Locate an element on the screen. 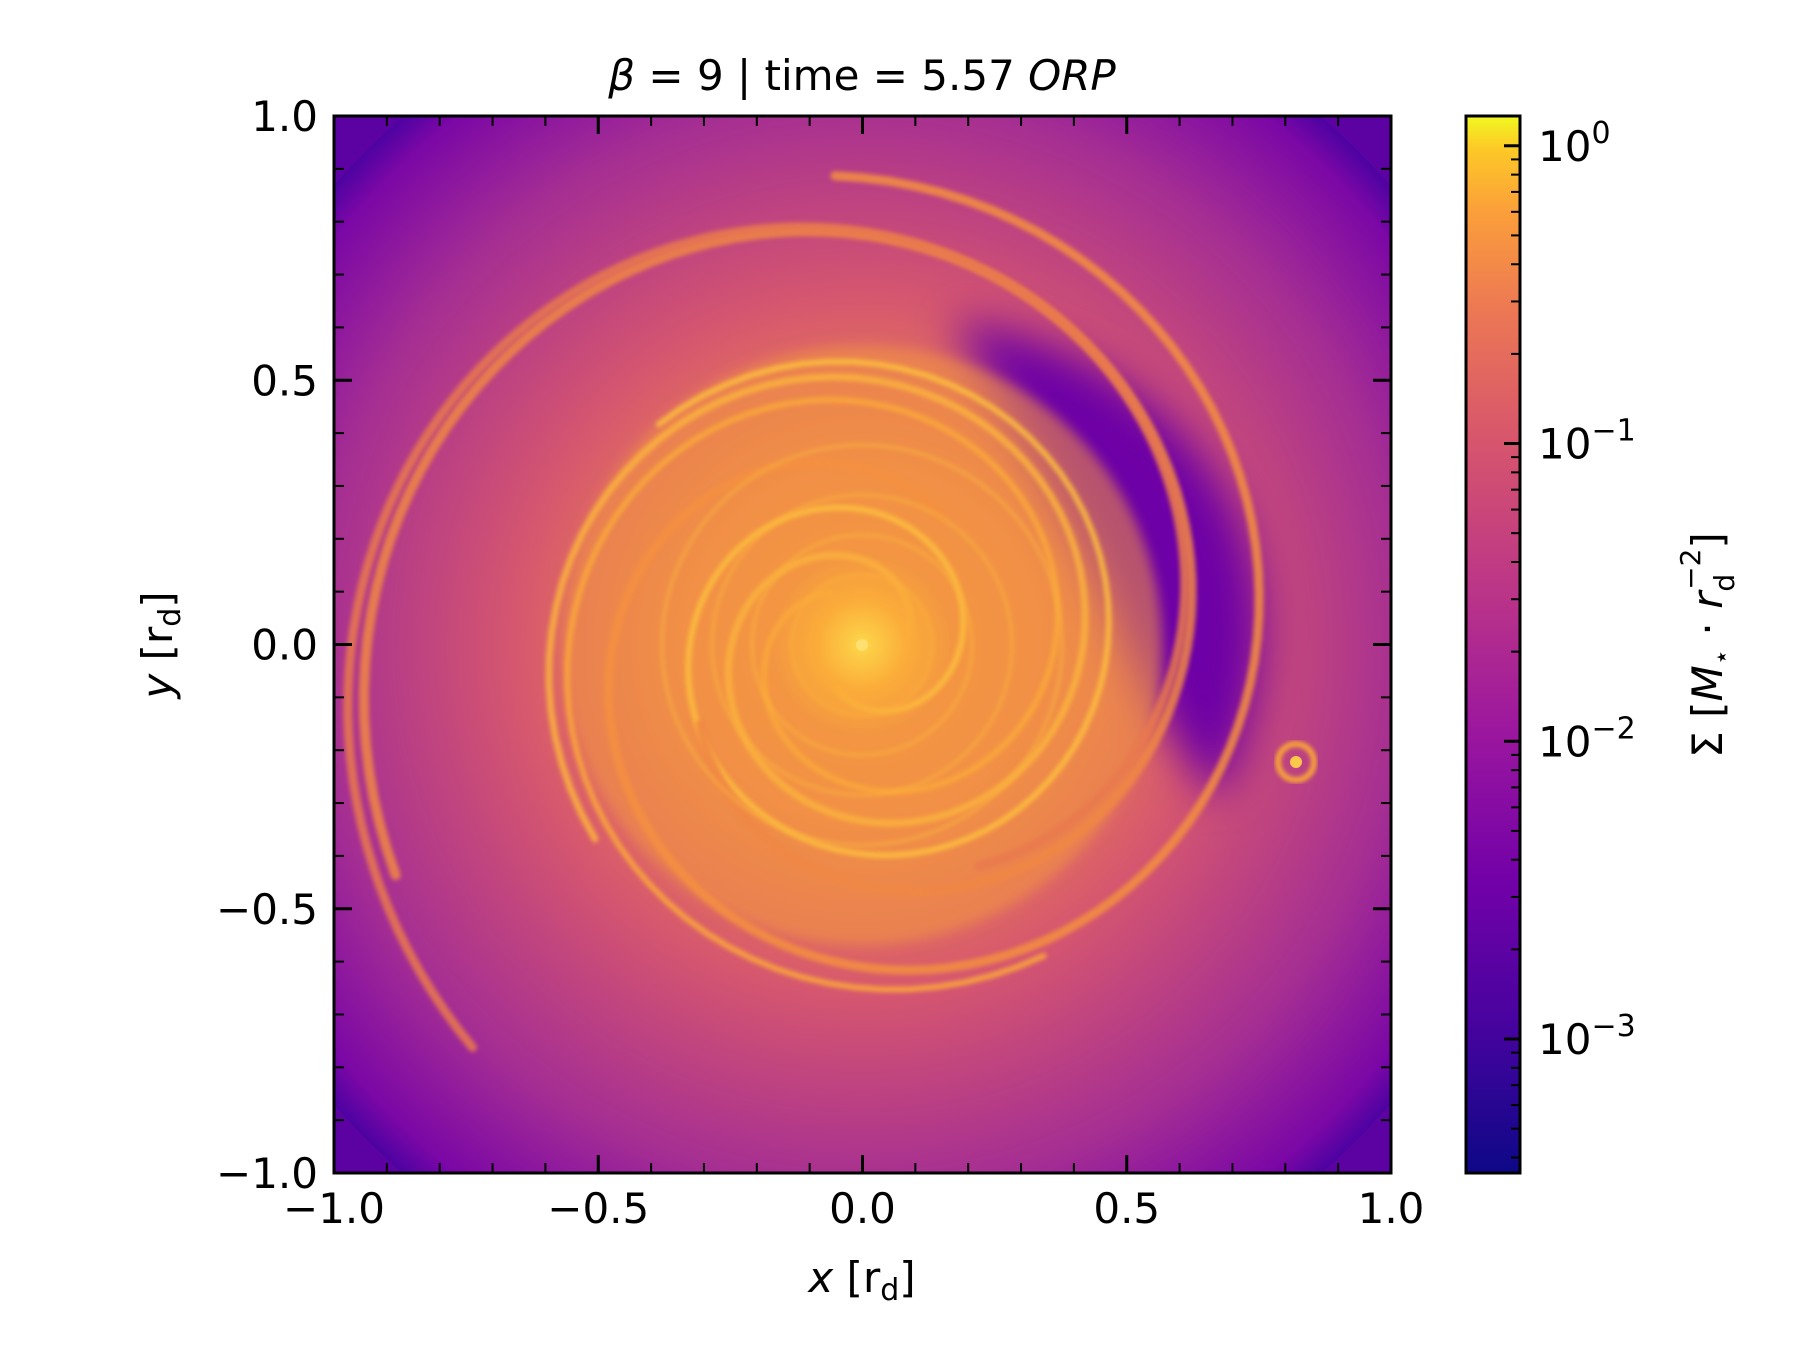 The width and height of the screenshot is (1800, 1350). spiral-arm is located at coordinates (883, 608).